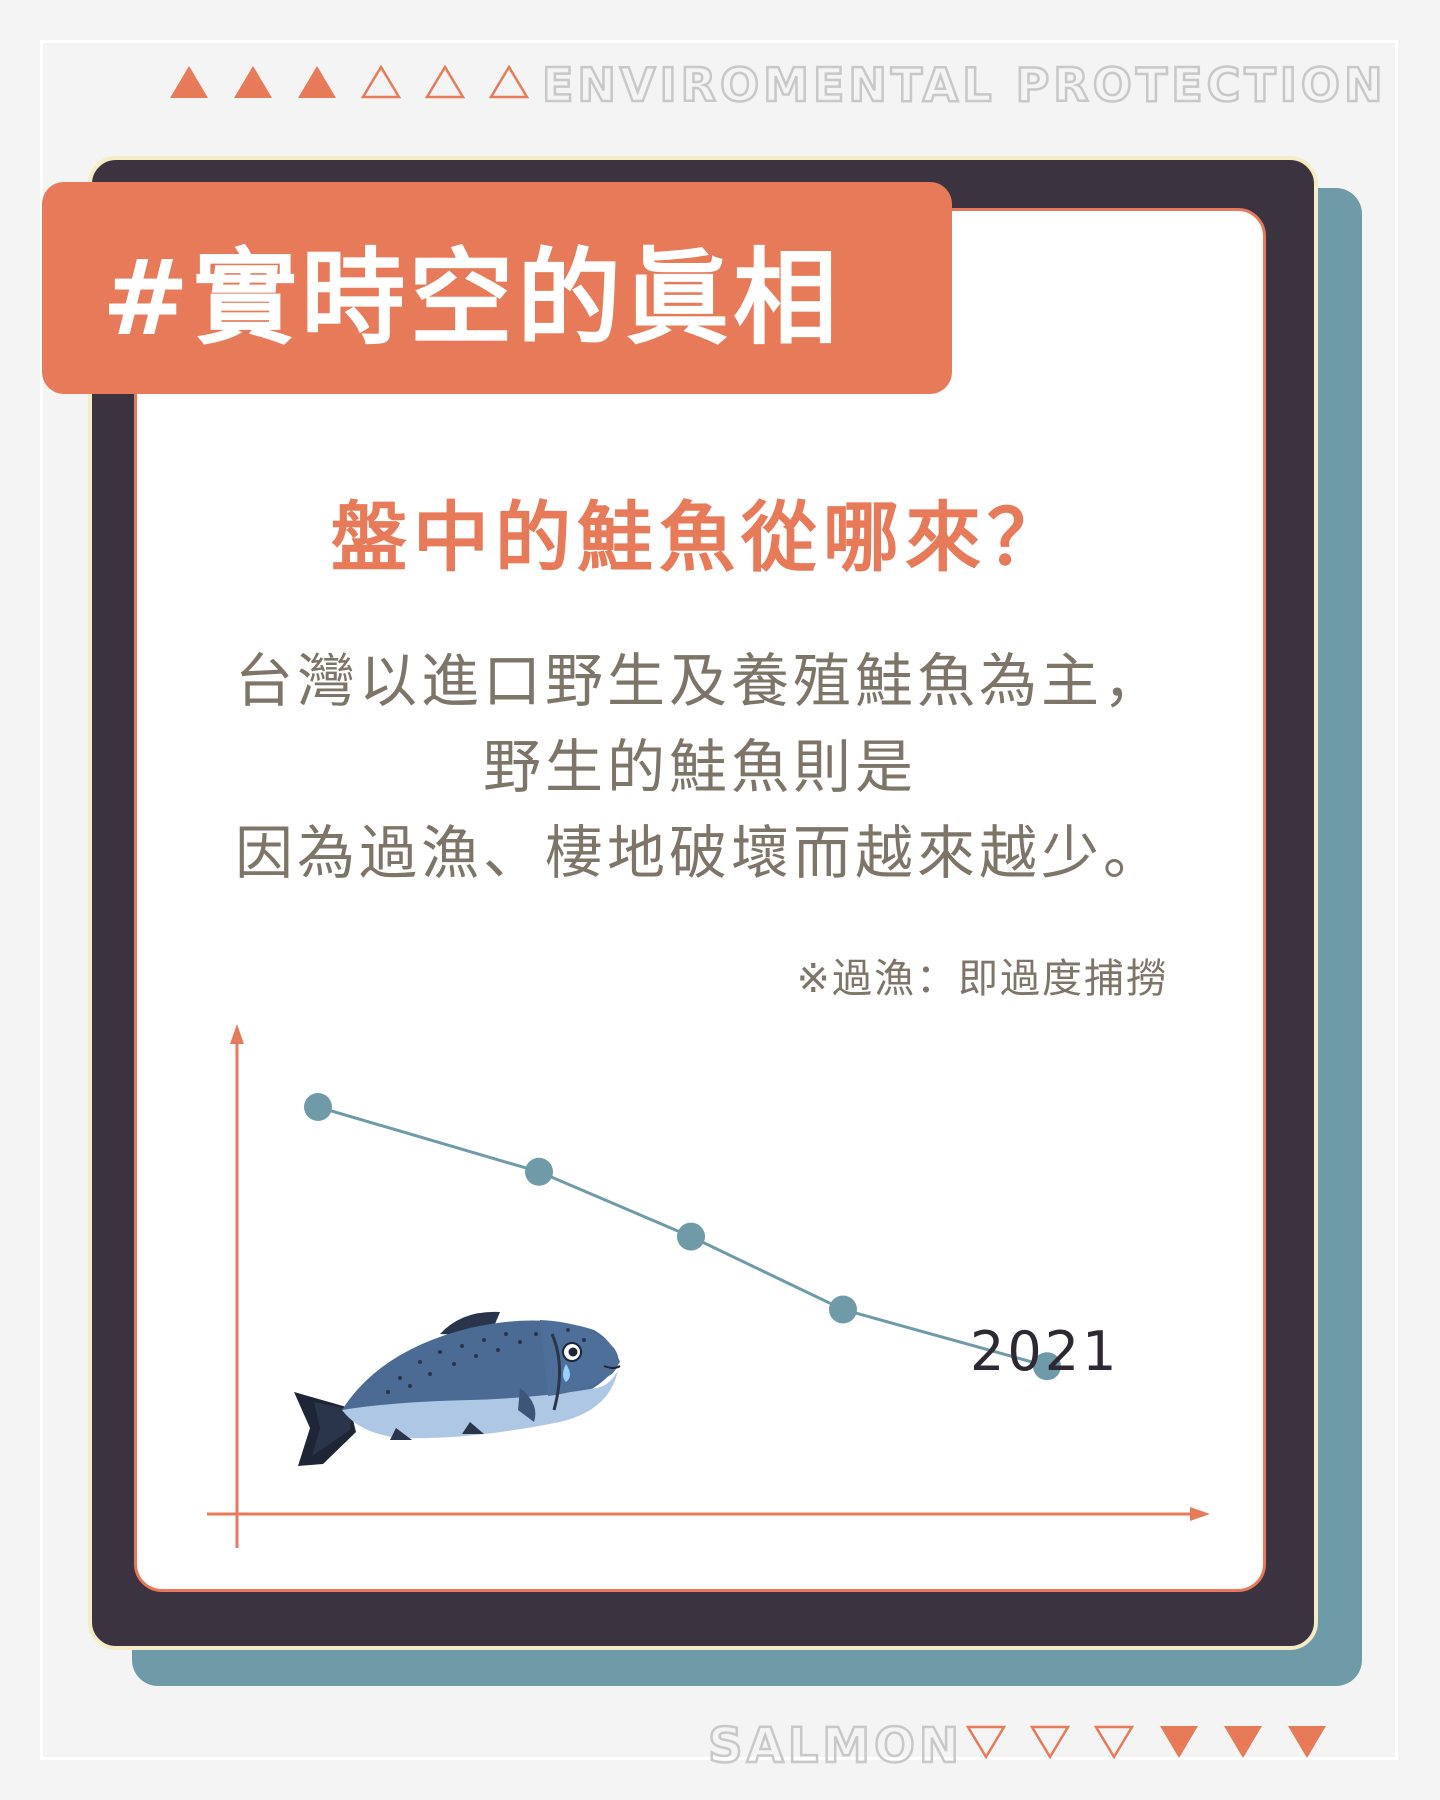 The width and height of the screenshot is (1440, 1800). What do you see at coordinates (472, 297) in the screenshot?
I see `title-tag-text: #實時空的眞相` at bounding box center [472, 297].